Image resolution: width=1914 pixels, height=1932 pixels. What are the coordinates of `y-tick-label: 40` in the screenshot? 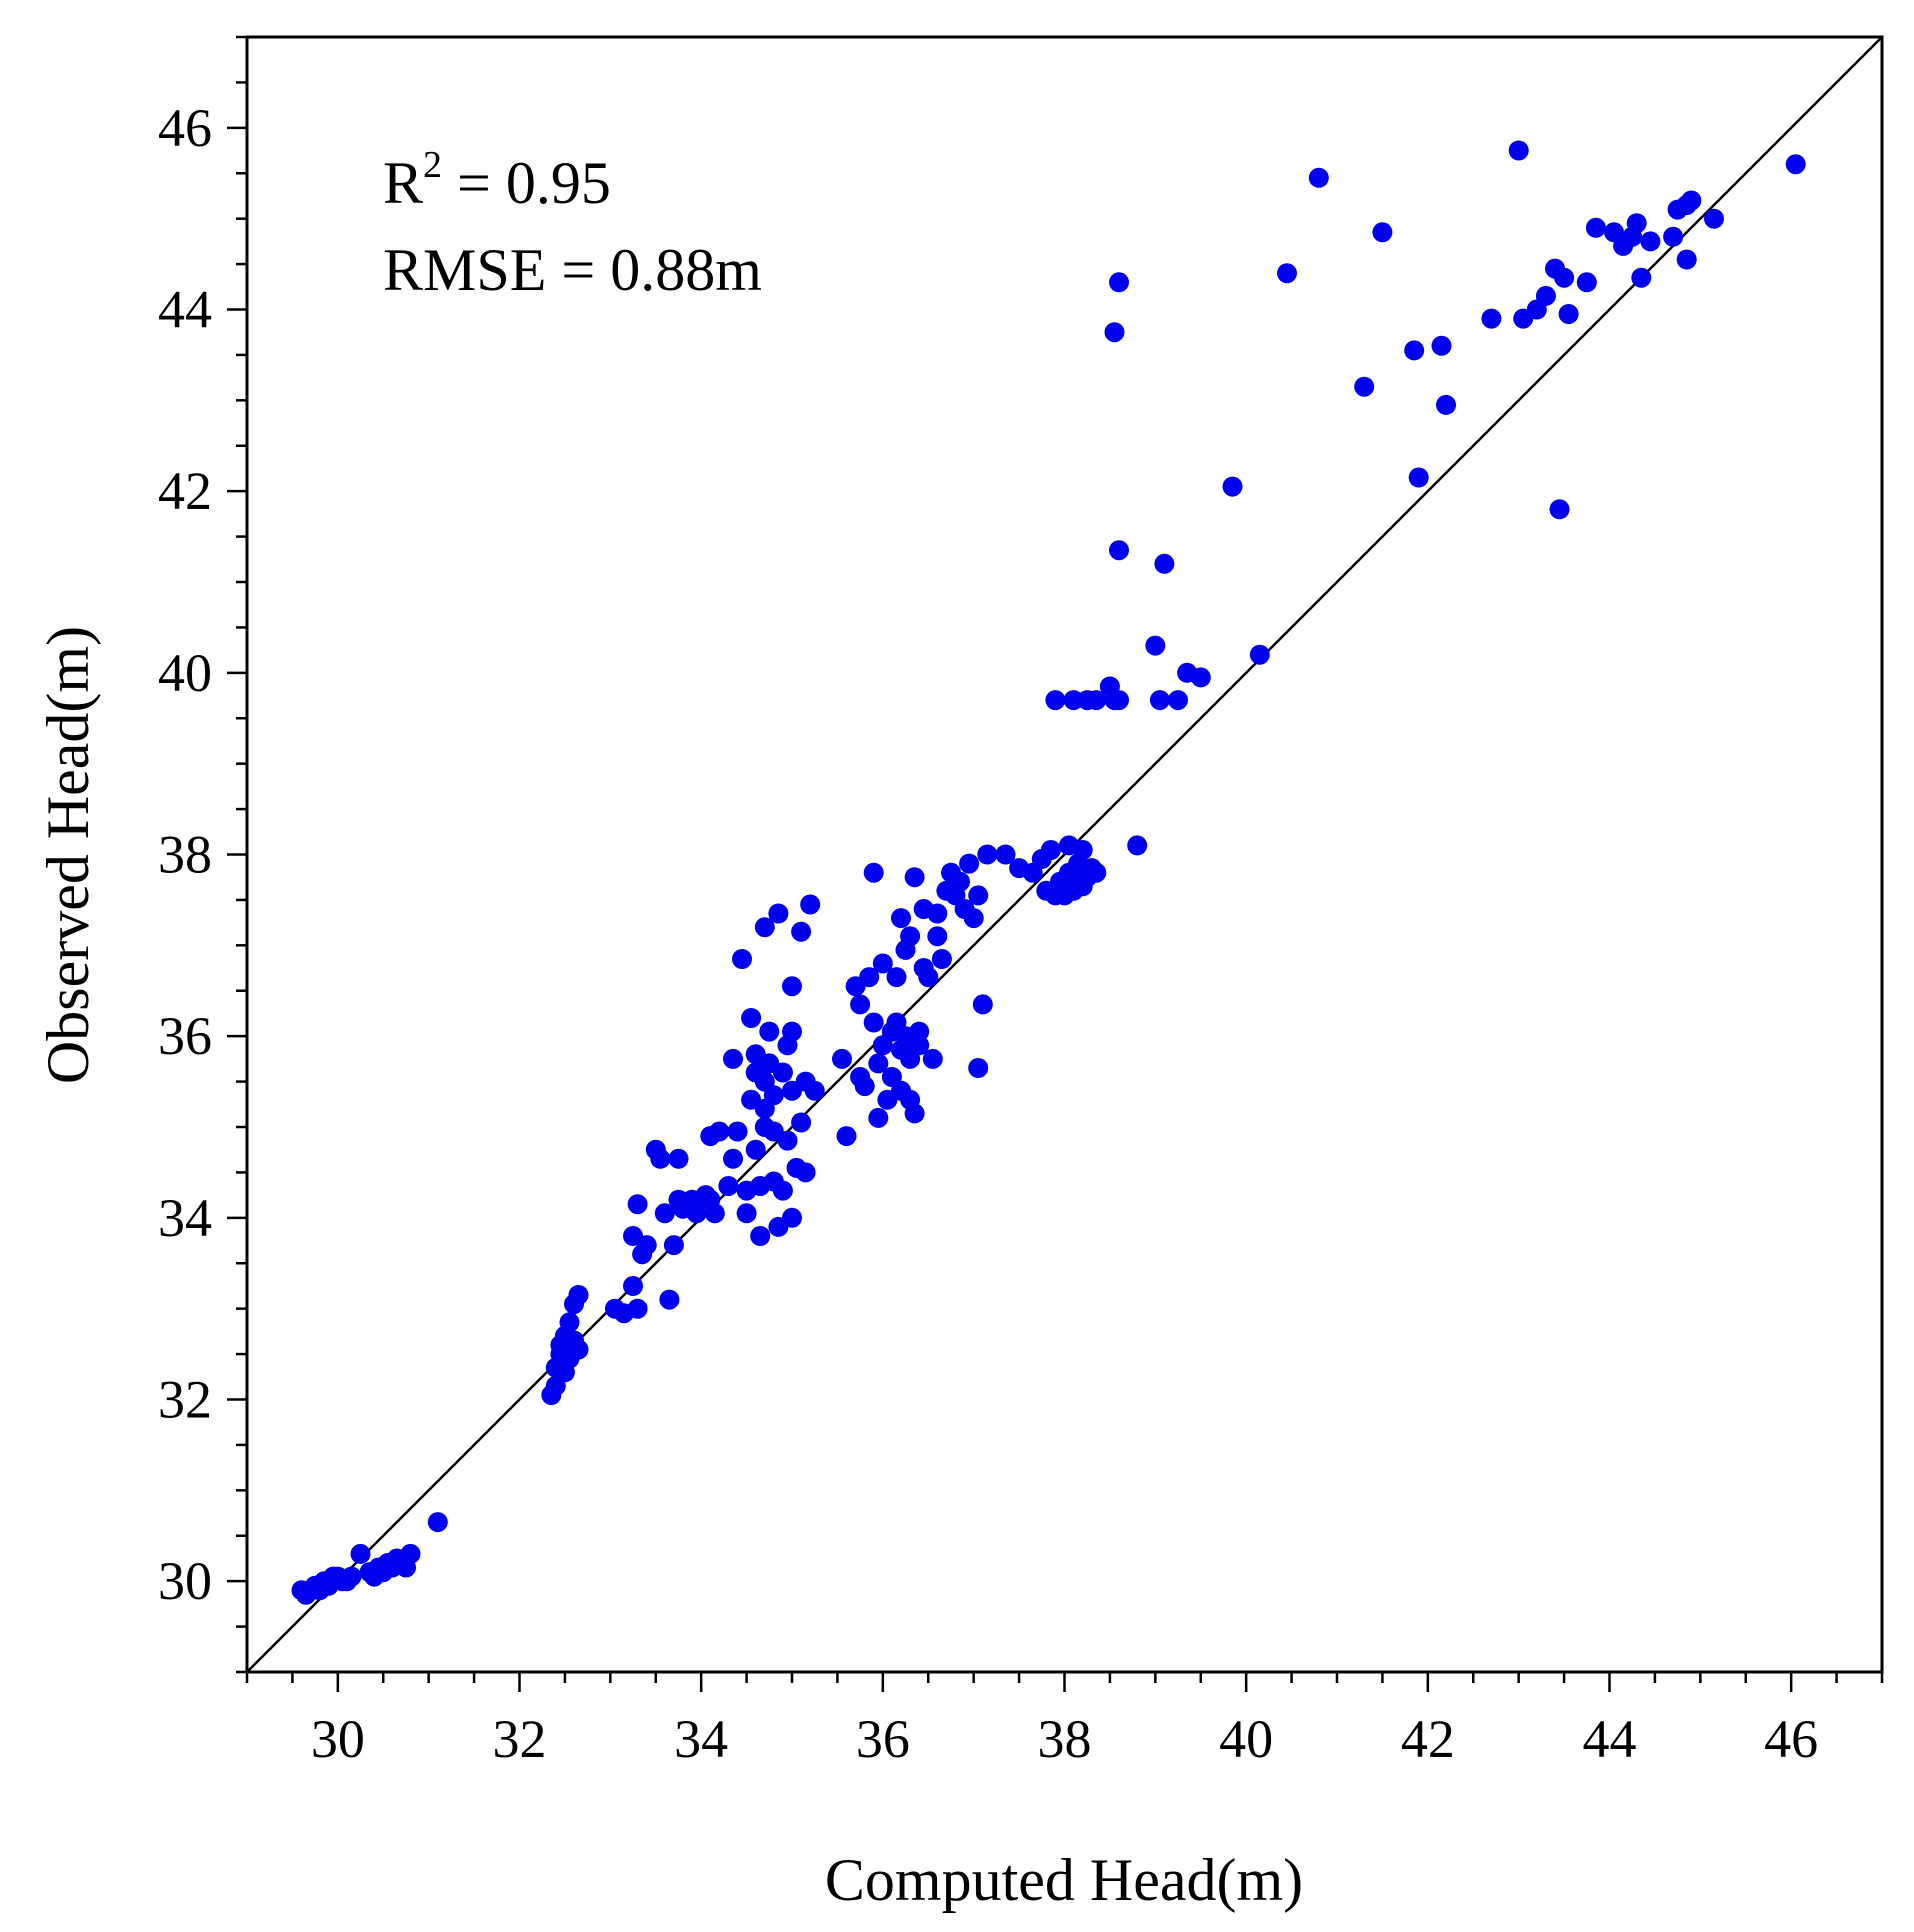 It's located at (185, 673).